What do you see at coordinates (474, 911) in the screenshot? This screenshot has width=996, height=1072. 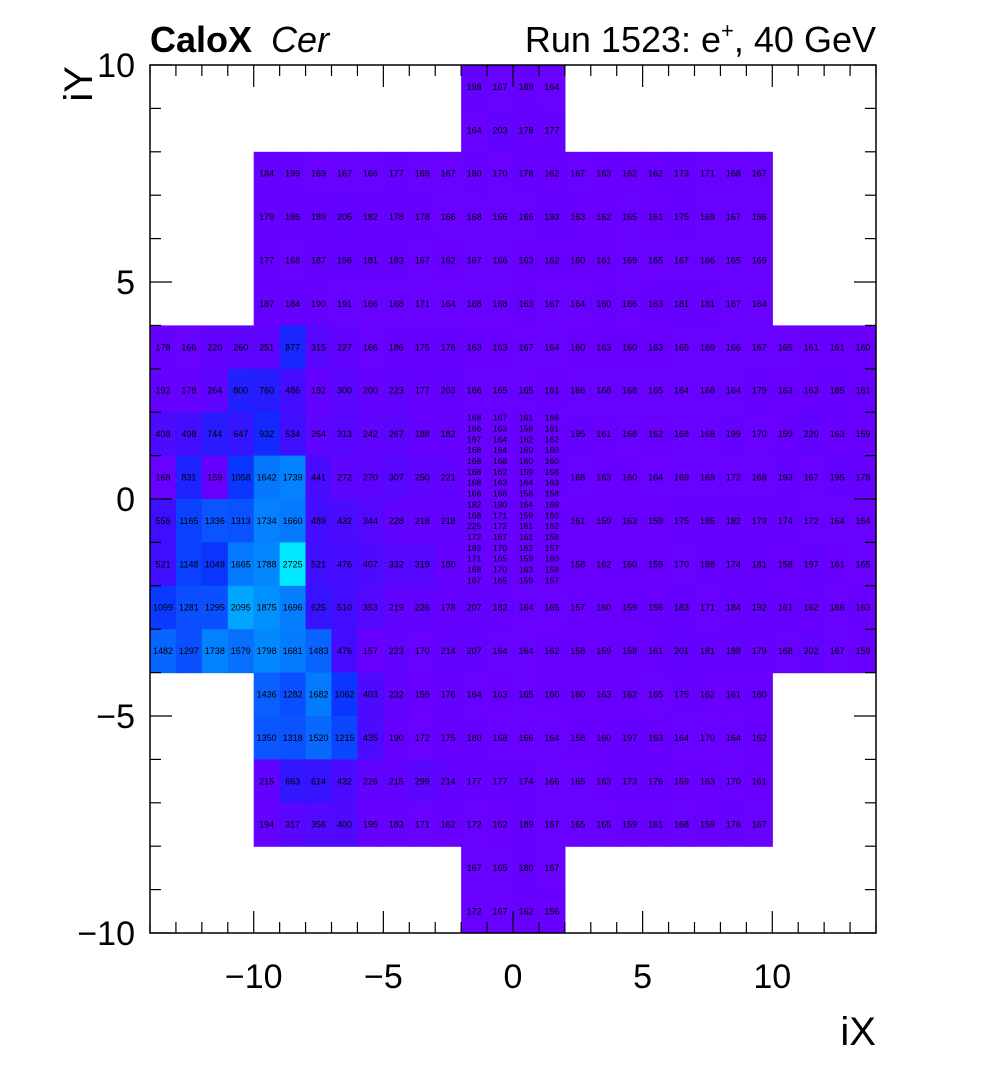 I see `heatmap-cell-label: 172` at bounding box center [474, 911].